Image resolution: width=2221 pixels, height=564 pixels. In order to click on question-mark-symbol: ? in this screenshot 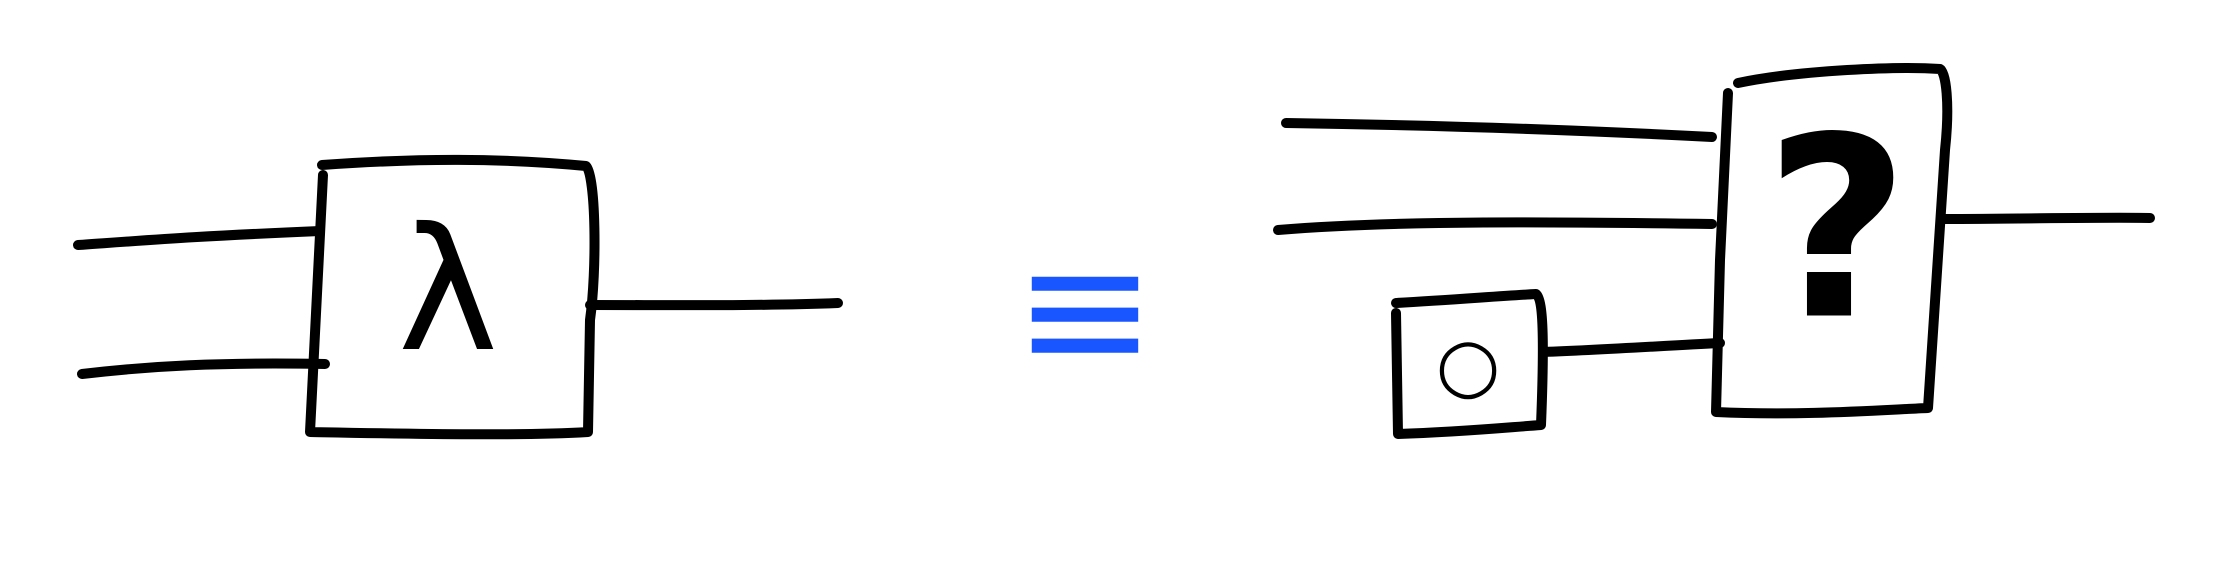, I will do `click(1836, 229)`.